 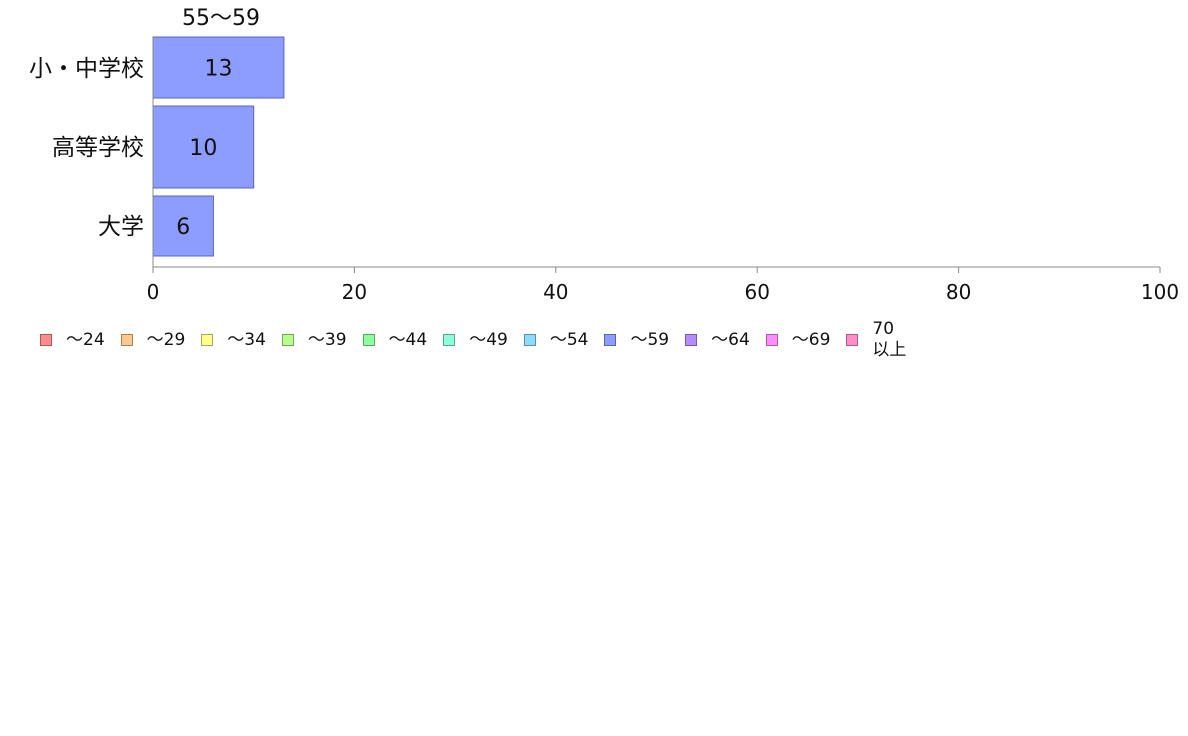 I want to click on chart-legend: 〜24 〜29 〜34 〜39 〜44 〜49 〜54 〜59 〜64 〜69 70 以上, so click(x=481, y=340).